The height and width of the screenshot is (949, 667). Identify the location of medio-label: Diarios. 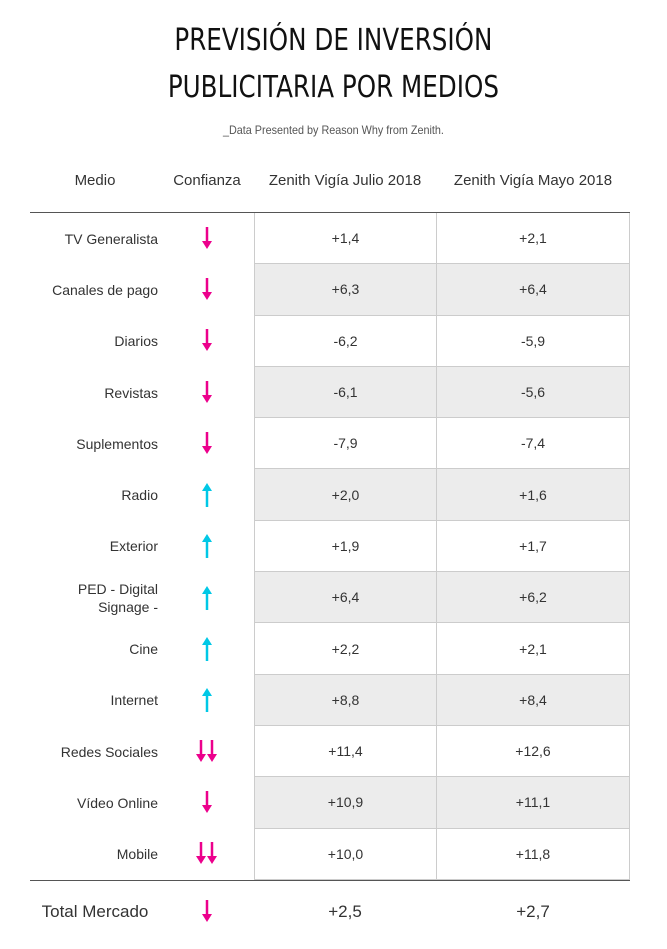
(136, 341).